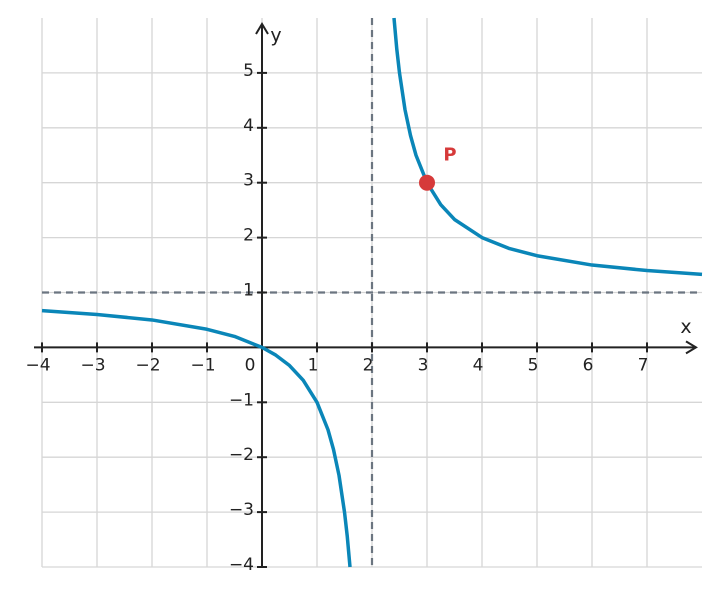 Image resolution: width=719 pixels, height=595 pixels. What do you see at coordinates (643, 365) in the screenshot?
I see `x-tick-label: 7` at bounding box center [643, 365].